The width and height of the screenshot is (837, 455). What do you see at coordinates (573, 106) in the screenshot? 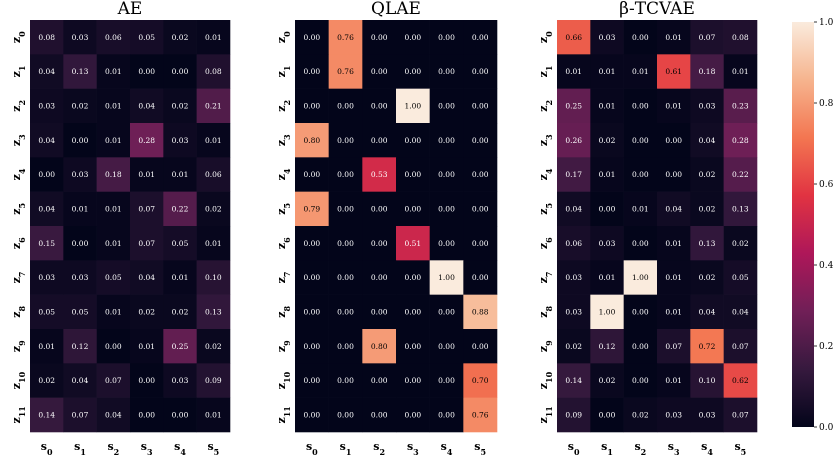
I see `cell-value-label: 0.25` at bounding box center [573, 106].